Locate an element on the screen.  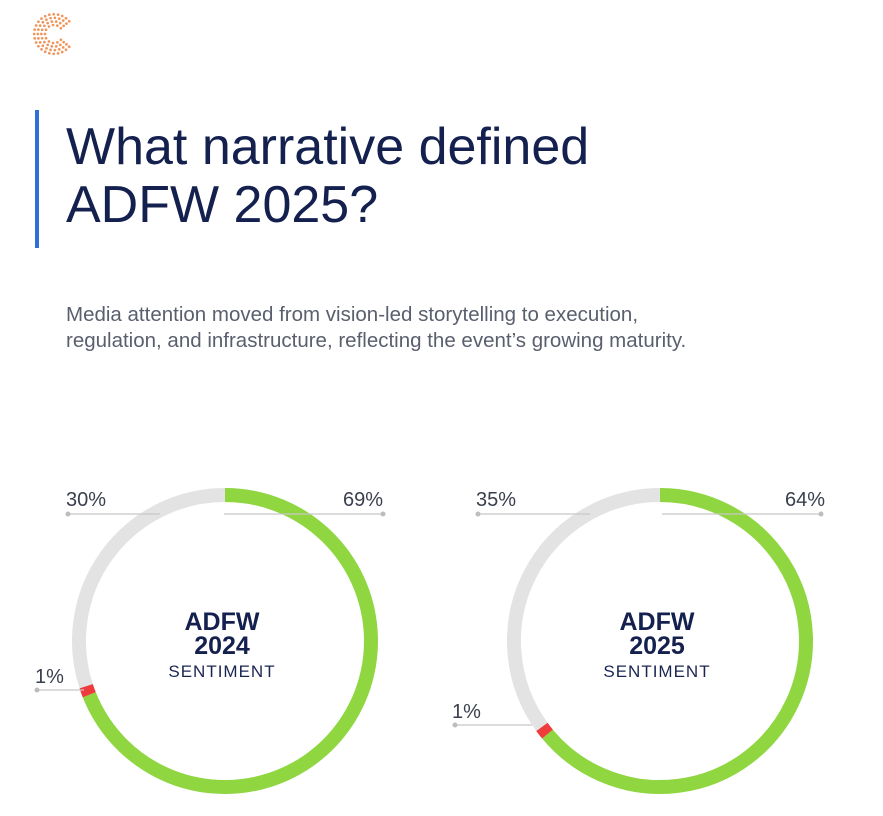
donut-center-year: 2024 is located at coordinates (222, 646).